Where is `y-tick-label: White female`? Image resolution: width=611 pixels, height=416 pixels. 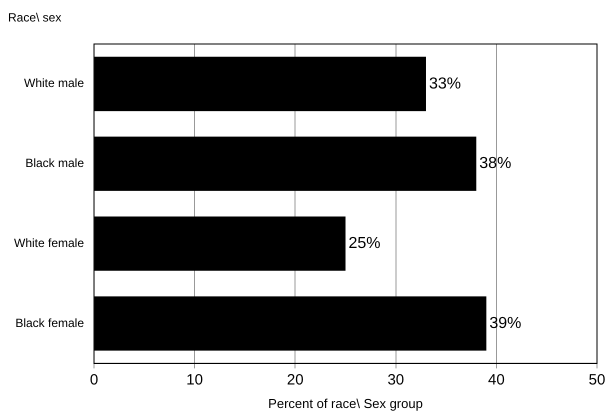
y-tick-label: White female is located at coordinates (49, 243).